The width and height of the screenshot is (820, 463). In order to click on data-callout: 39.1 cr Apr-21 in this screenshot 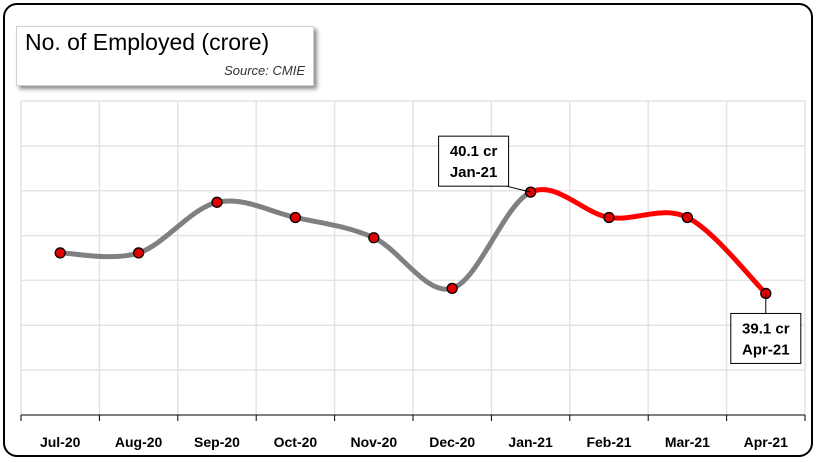, I will do `click(766, 328)`.